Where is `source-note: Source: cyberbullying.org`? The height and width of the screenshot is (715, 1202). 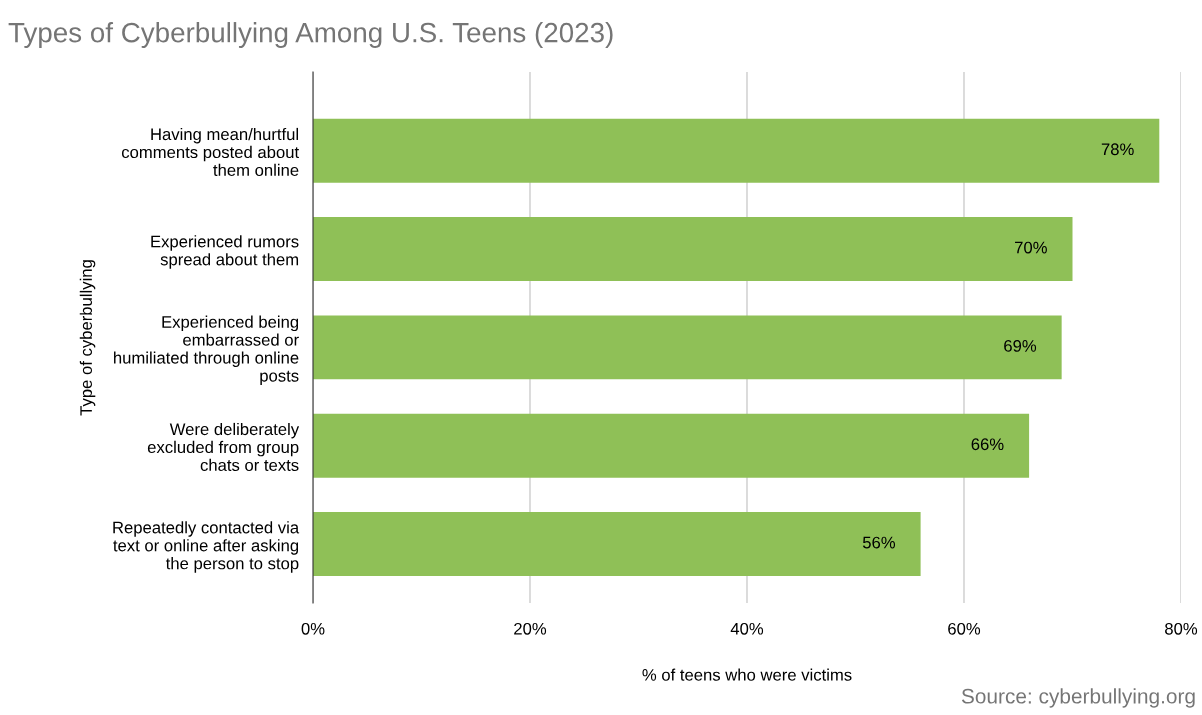 source-note: Source: cyberbullying.org is located at coordinates (1078, 698).